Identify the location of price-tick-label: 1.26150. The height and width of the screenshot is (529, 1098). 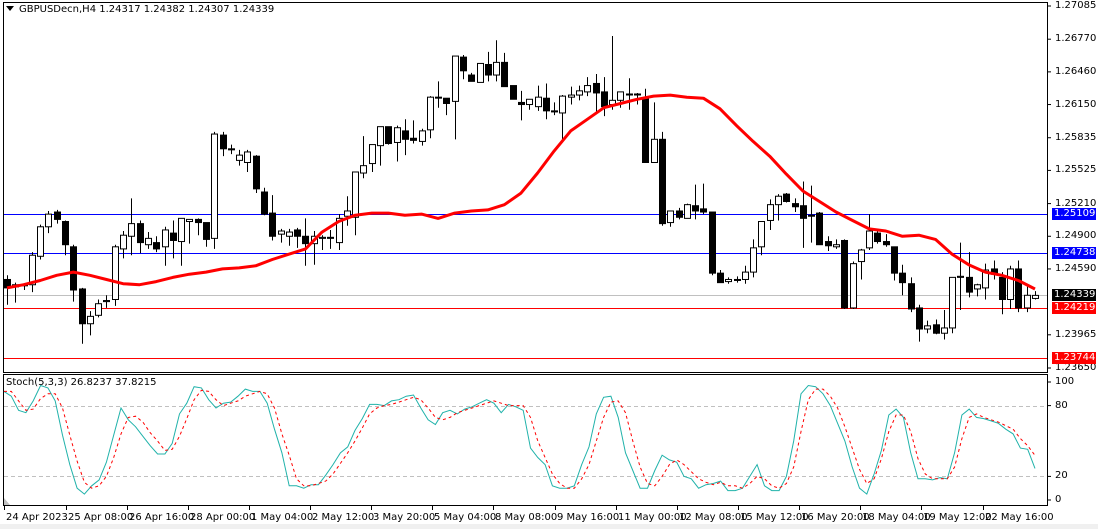
(1076, 104).